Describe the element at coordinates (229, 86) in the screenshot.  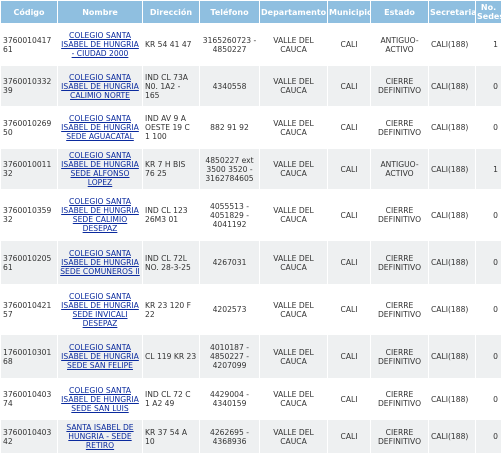
I see `cell-telefono: 4340558` at that location.